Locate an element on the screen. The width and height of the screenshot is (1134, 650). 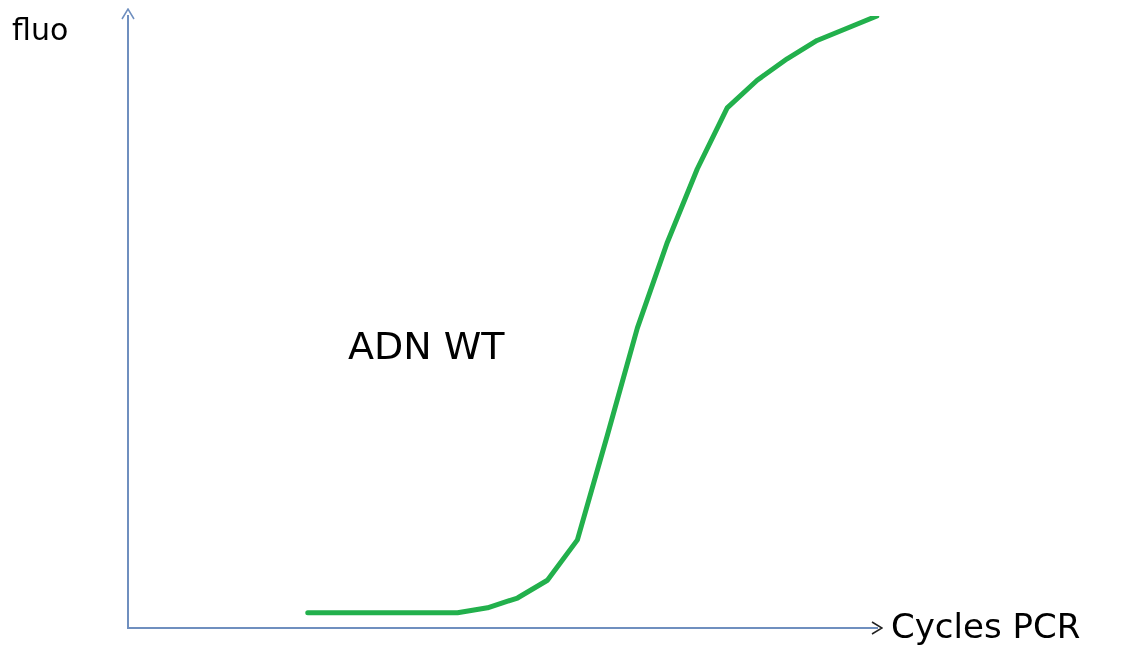
annotation: ADN WT is located at coordinates (426, 346).